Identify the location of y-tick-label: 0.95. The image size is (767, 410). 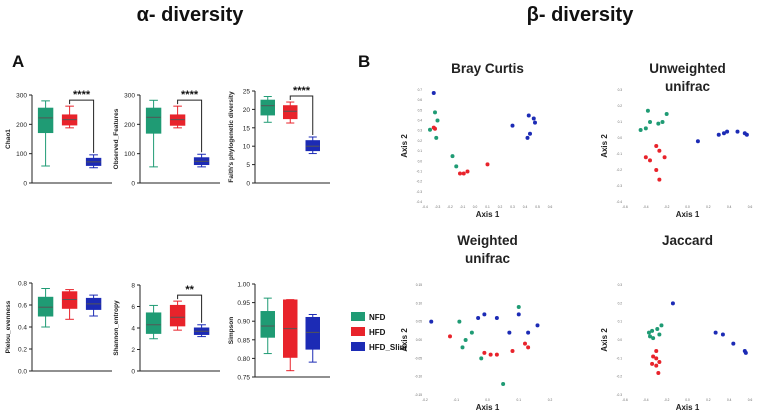
(243, 303).